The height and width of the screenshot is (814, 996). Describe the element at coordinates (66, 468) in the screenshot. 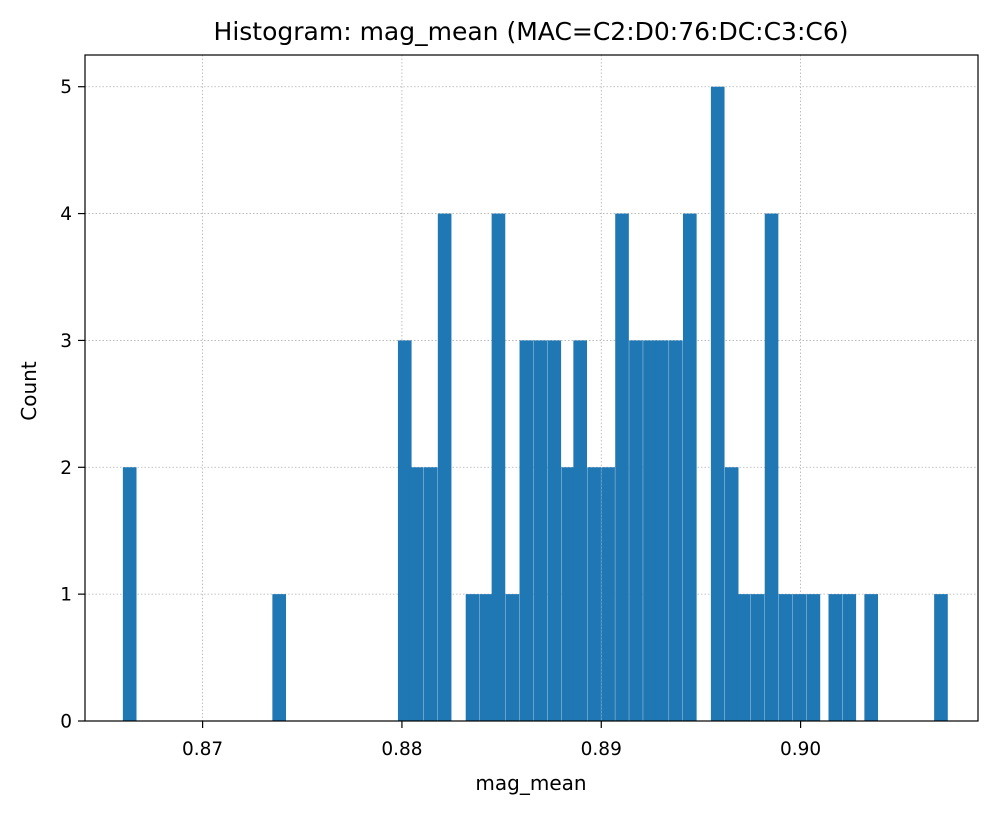

I see `y-tick-label: 2` at that location.